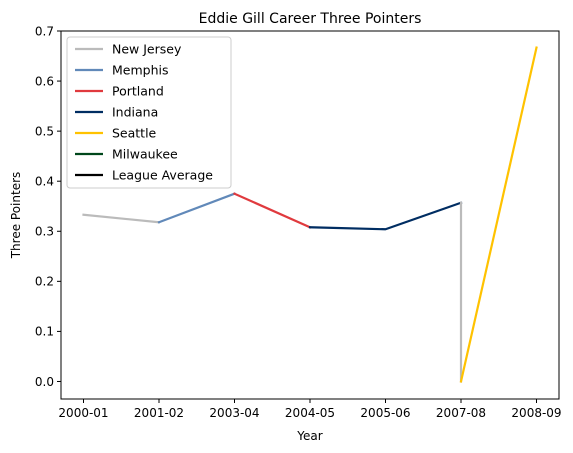 The image size is (573, 453). Describe the element at coordinates (44, 182) in the screenshot. I see `y-tick-label: 0.4` at that location.